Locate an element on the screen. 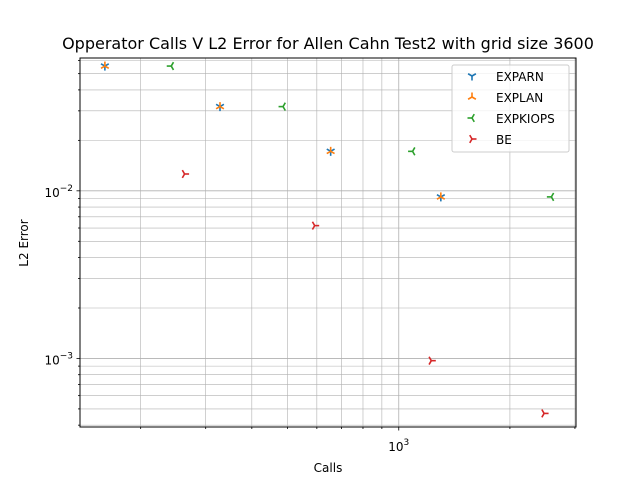 The image size is (640, 480). legend-box is located at coordinates (510, 108).